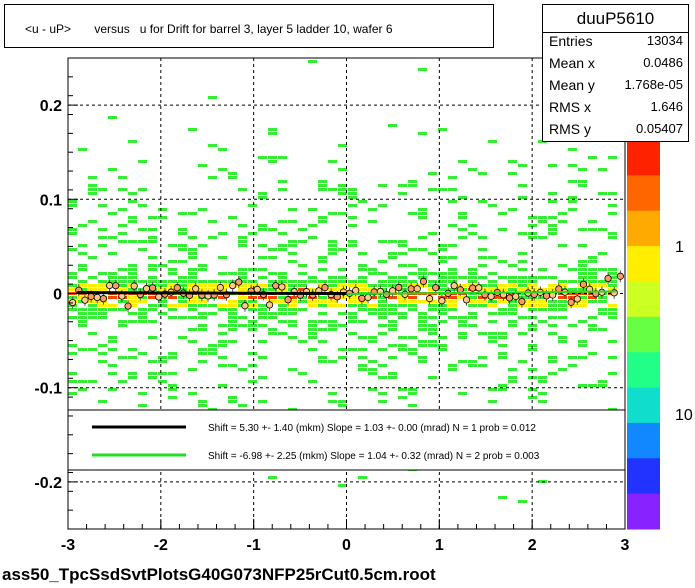 The width and height of the screenshot is (695, 588). I want to click on stat-label: RMS x, so click(570, 107).